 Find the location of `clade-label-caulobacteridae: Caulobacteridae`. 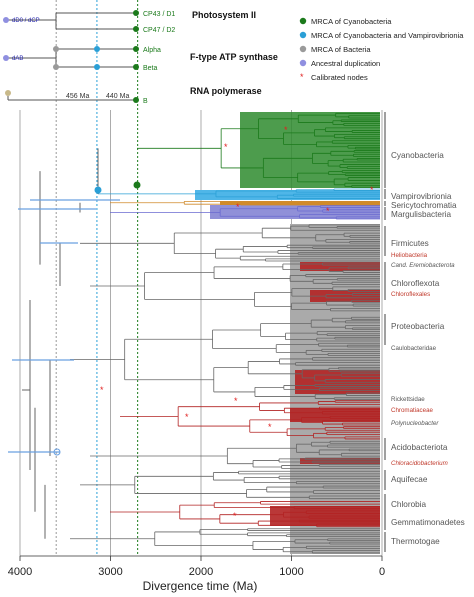

clade-label-caulobacteridae: Caulobacteridae is located at coordinates (414, 348).